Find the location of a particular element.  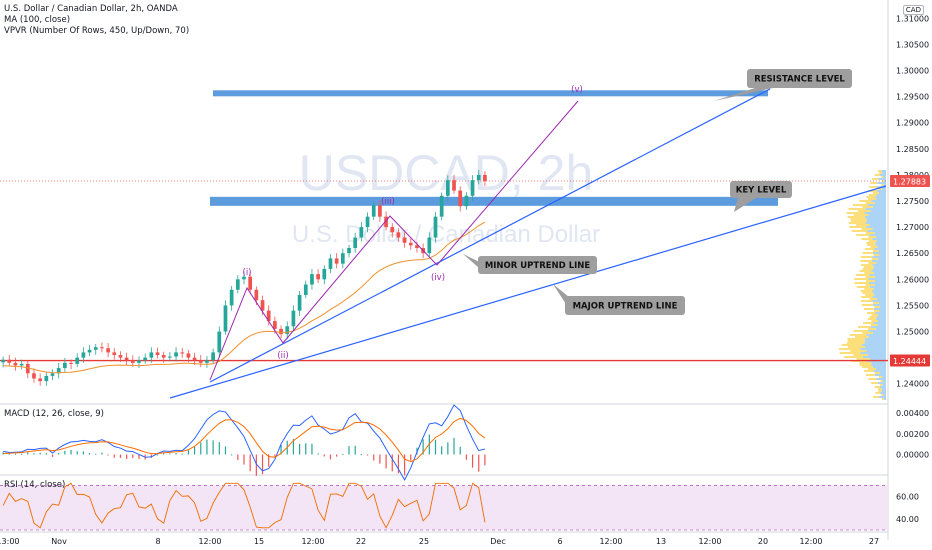

macd-label: MACD (12, 26, close, 9) is located at coordinates (54, 414).